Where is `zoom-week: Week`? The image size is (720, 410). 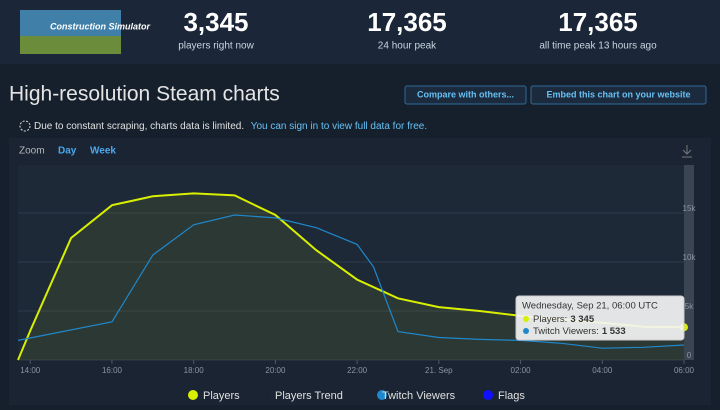
zoom-week: Week is located at coordinates (103, 151).